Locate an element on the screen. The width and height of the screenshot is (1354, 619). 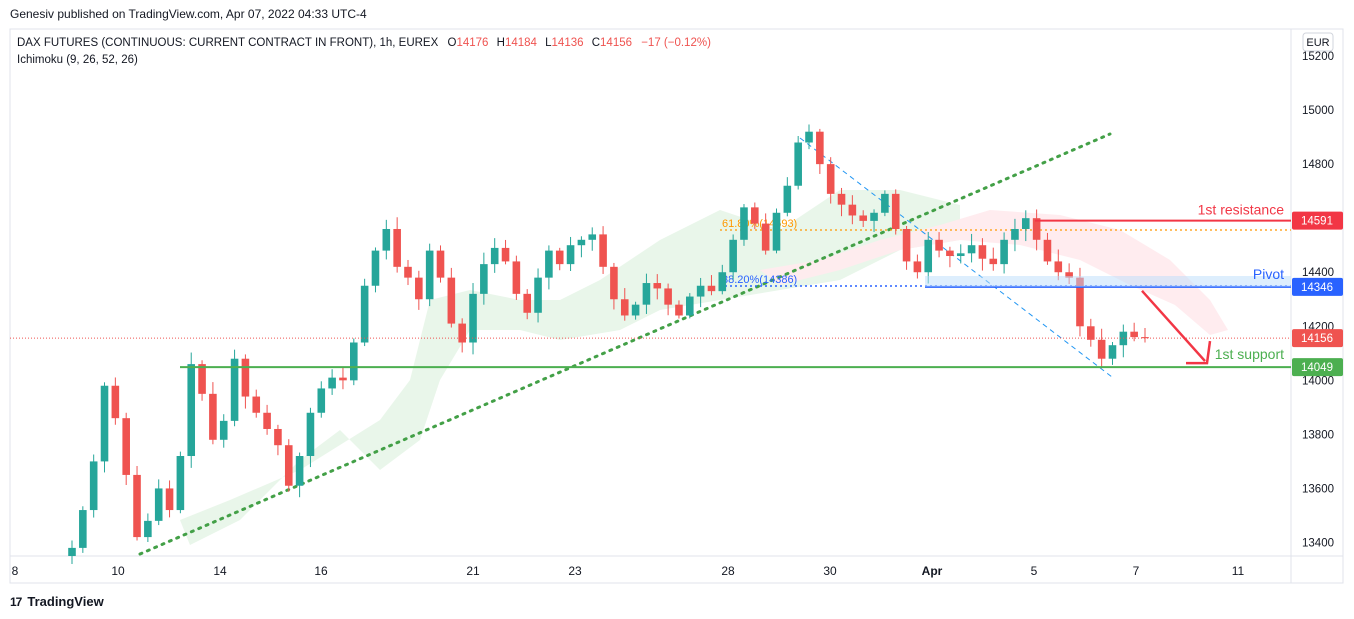
cloud-bearish is located at coordinates (994, 272).